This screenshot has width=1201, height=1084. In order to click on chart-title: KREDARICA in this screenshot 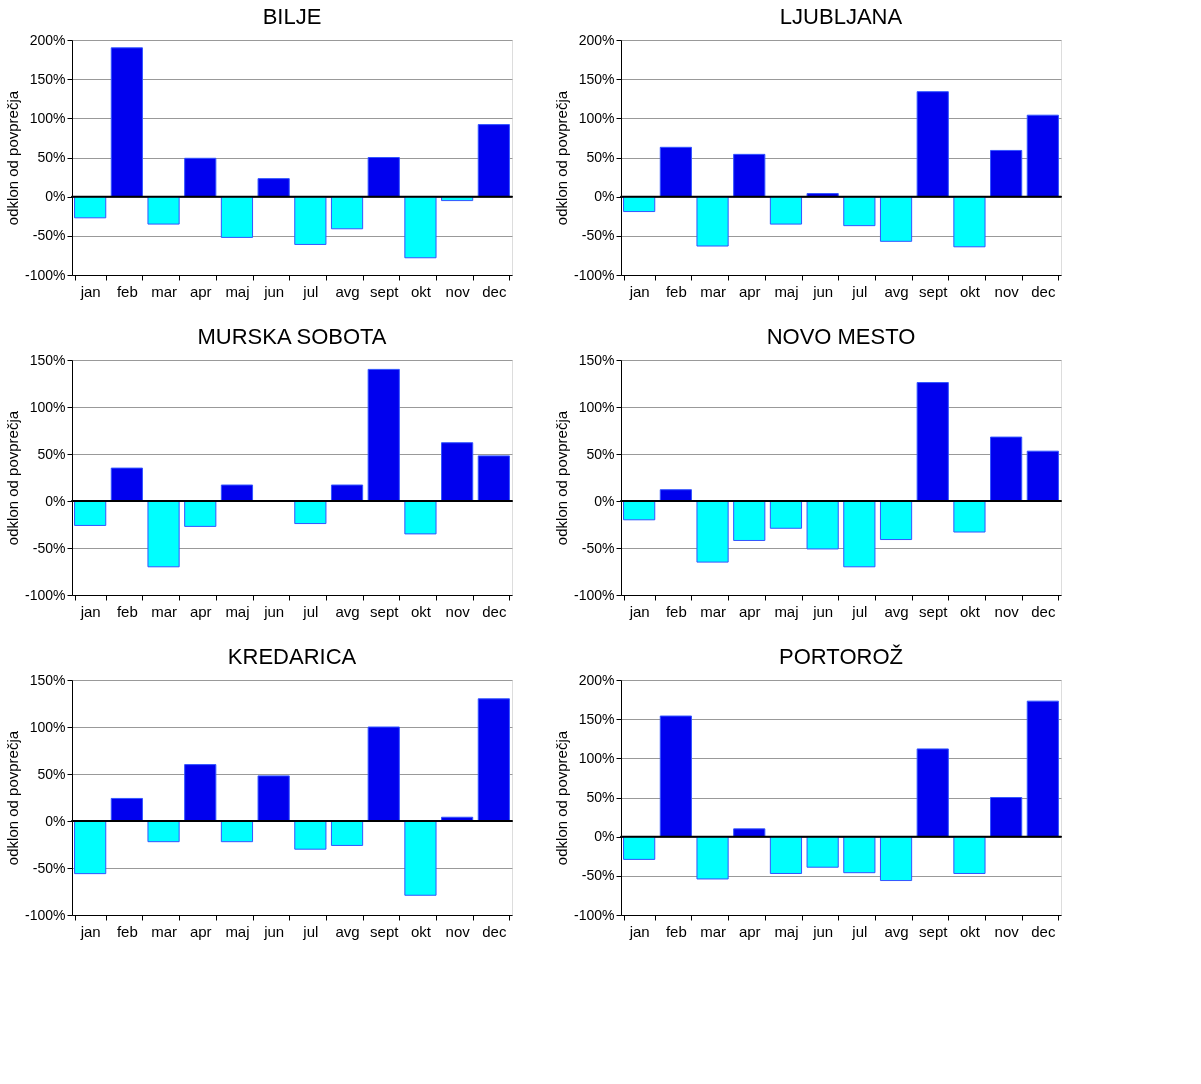, I will do `click(292, 656)`.